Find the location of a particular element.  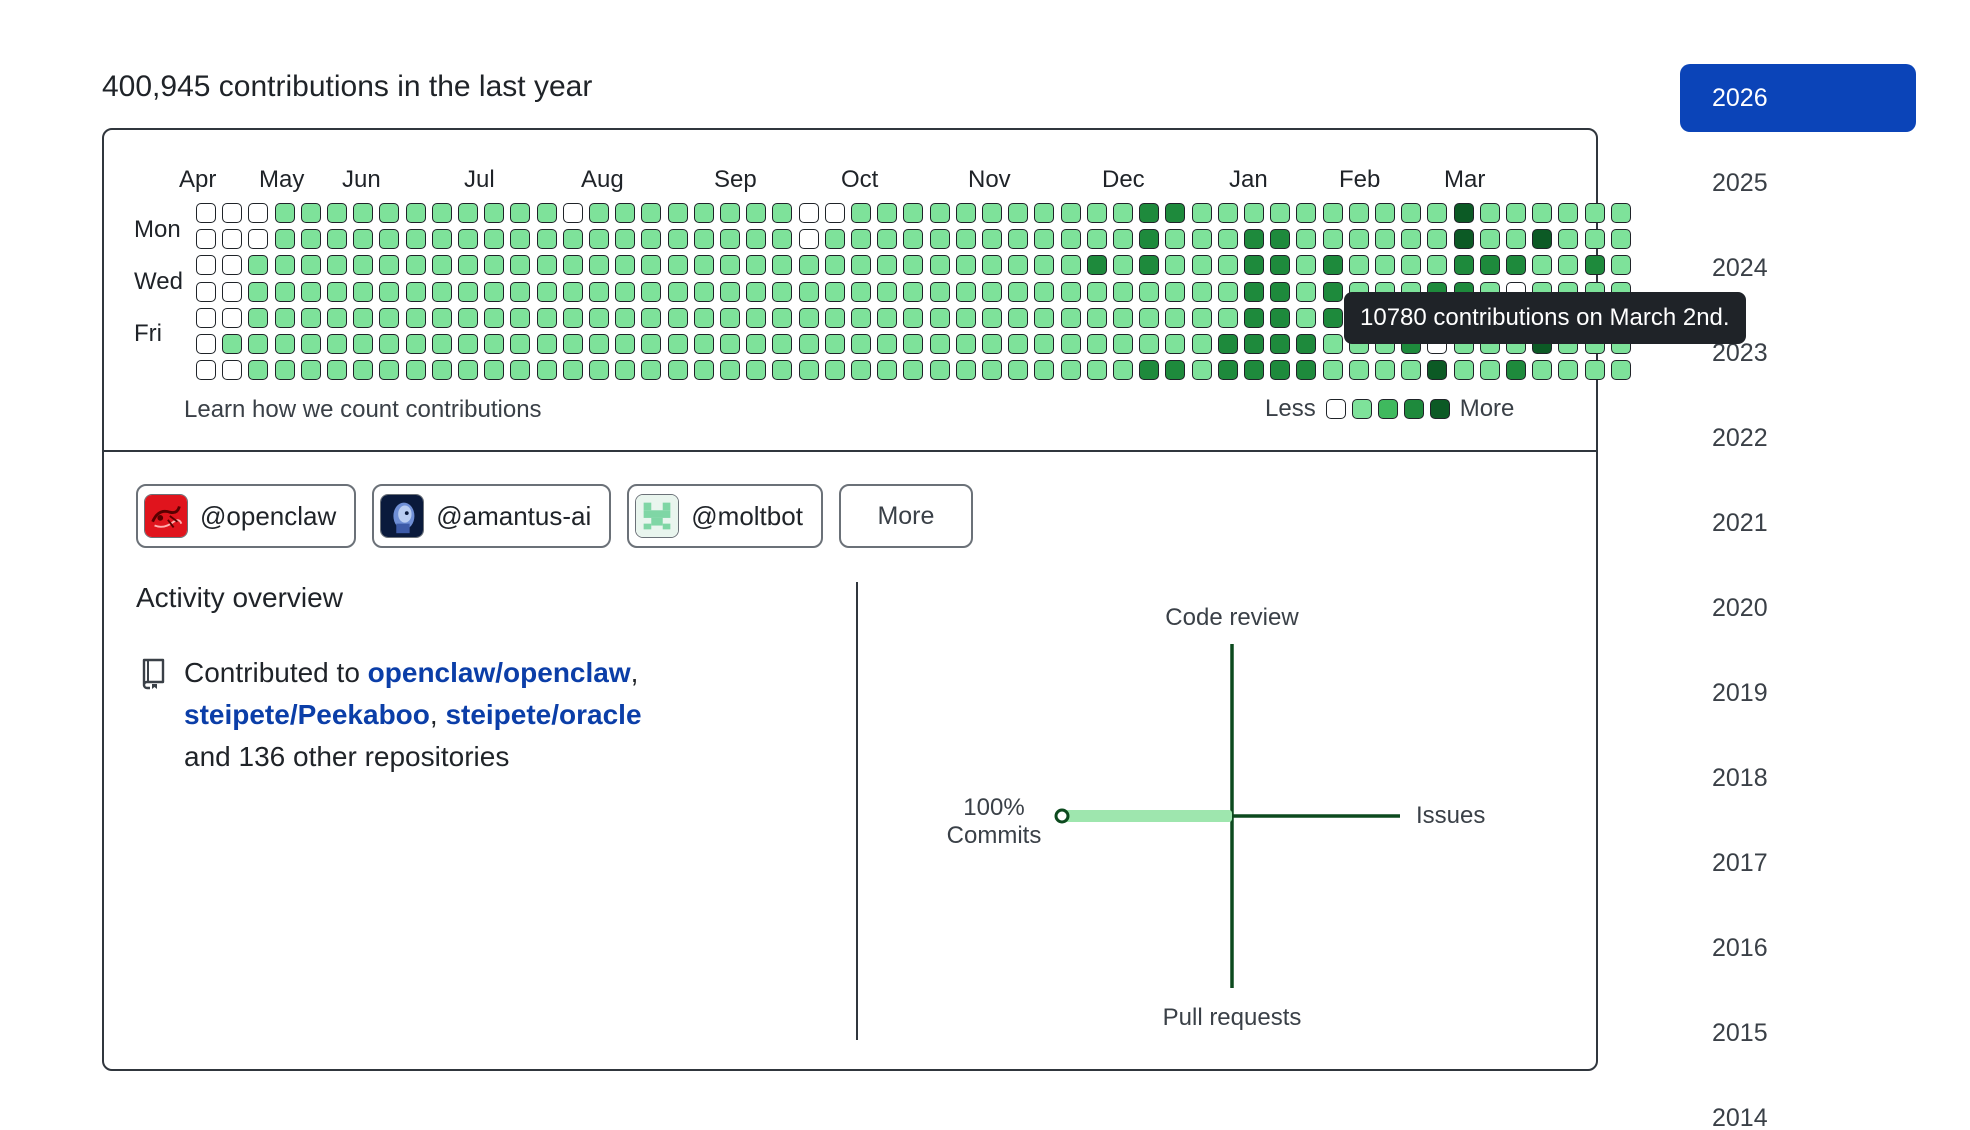

year-2020: 2020 is located at coordinates (1740, 607).